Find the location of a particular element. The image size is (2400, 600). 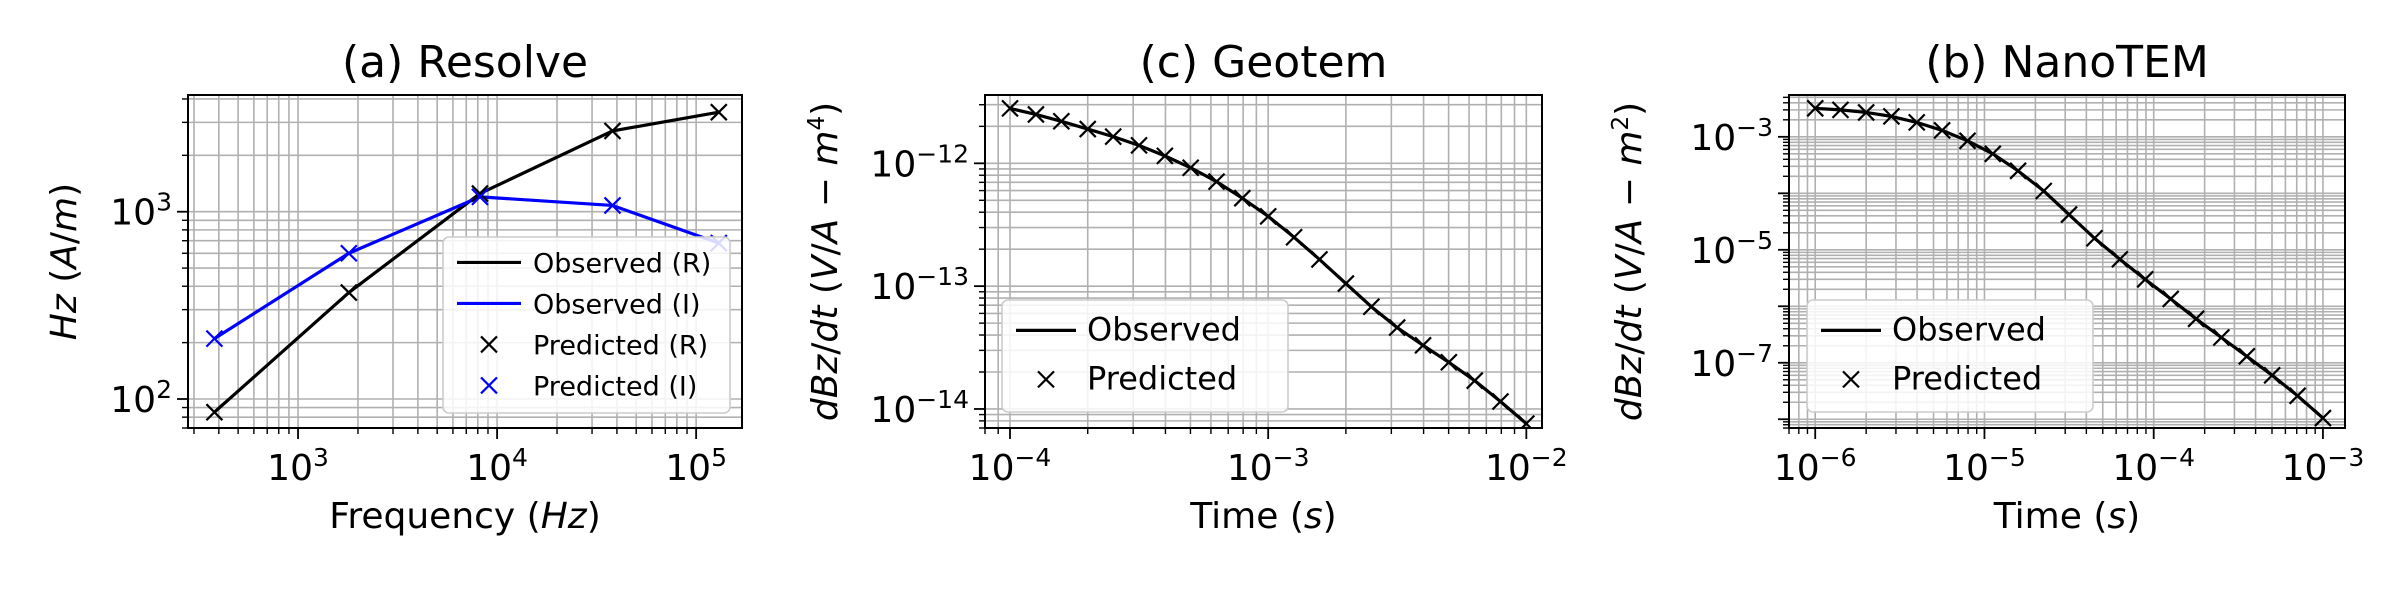

y-tick-label: 10⁻¹⁴ is located at coordinates (919, 407).